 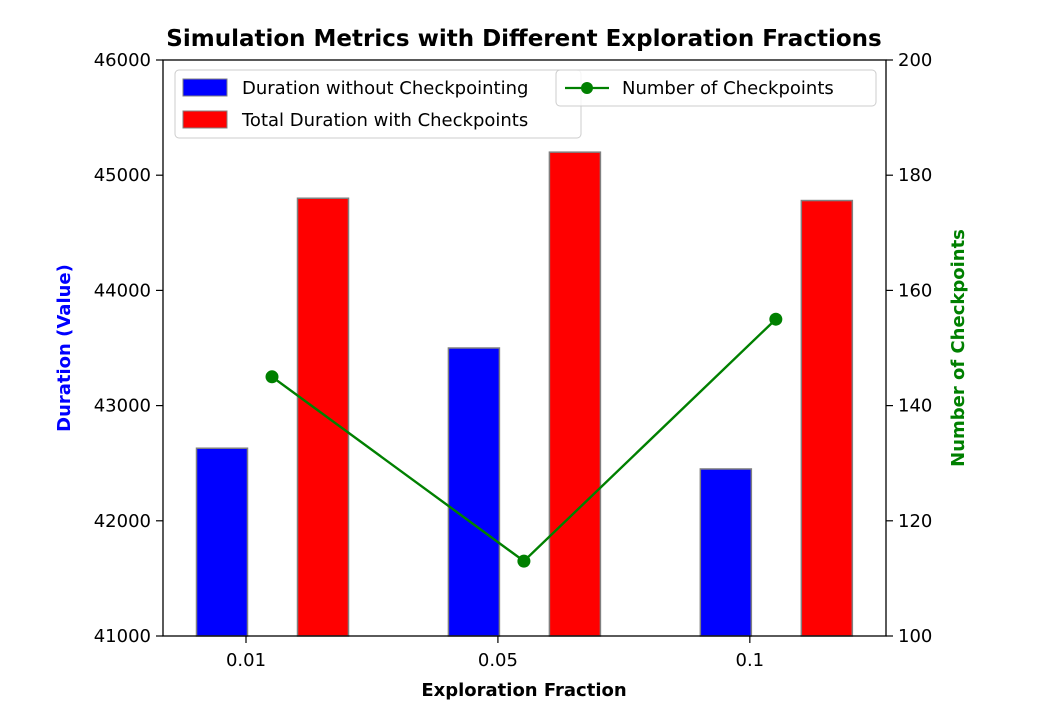 I want to click on legend-label-number-of-checkpoints: Number of Checkpoints, so click(x=728, y=88).